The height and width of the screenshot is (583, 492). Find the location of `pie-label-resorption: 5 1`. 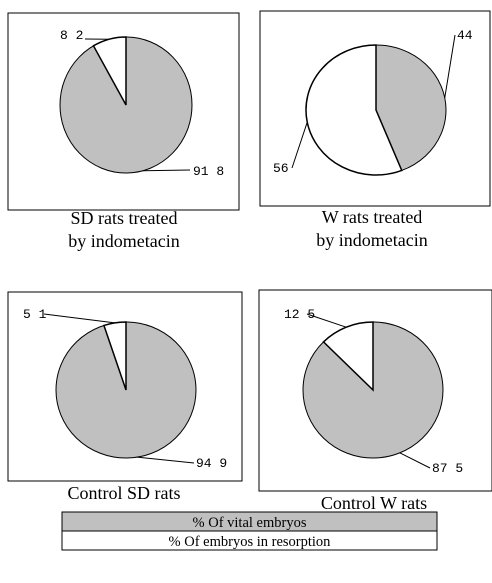

pie-label-resorption: 5 1 is located at coordinates (35, 314).